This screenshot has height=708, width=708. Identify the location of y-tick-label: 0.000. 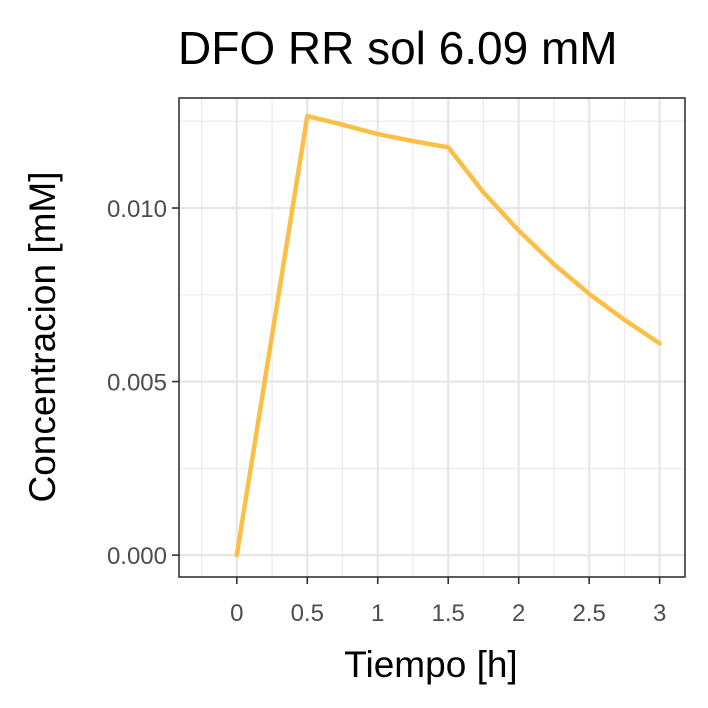
(137, 556).